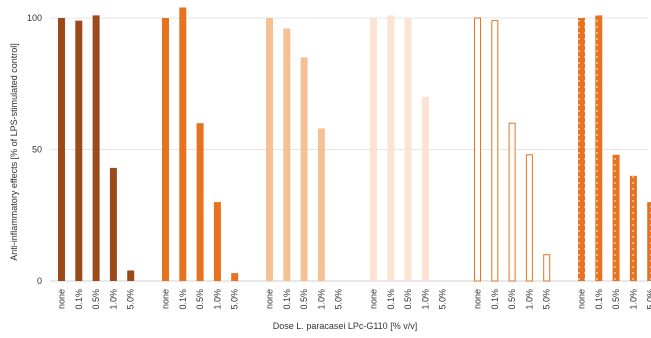 This screenshot has height=338, width=651. I want to click on y-axis-ticks: 0 50 100, so click(34, 149).